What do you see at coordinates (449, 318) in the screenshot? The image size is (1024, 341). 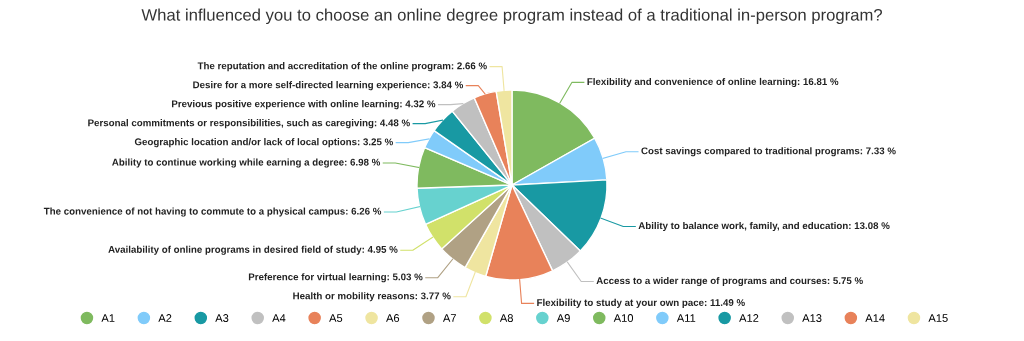 I see `legend-label: A7` at bounding box center [449, 318].